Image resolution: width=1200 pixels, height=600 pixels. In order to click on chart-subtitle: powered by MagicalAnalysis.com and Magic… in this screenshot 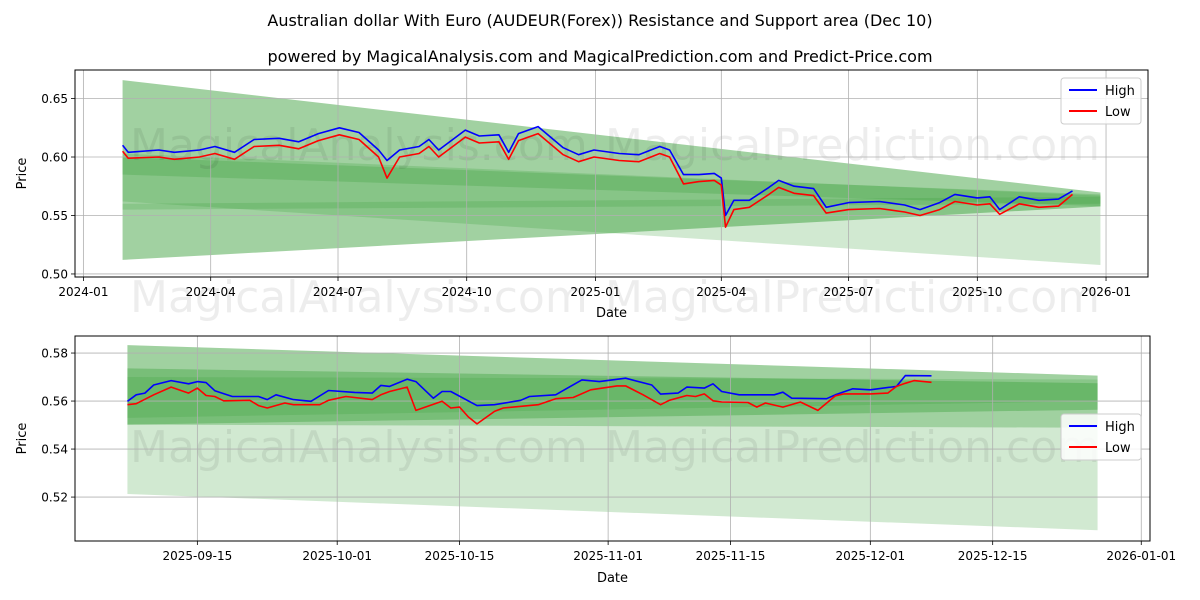, I will do `click(599, 56)`.